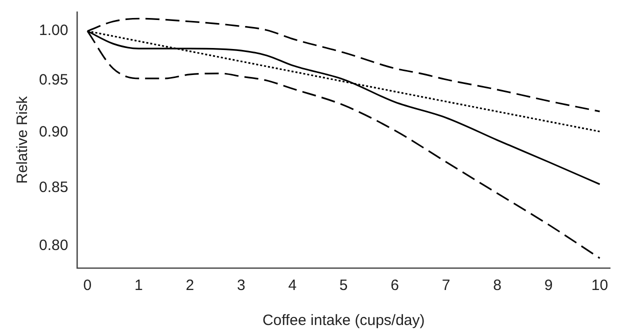 The image size is (620, 334). What do you see at coordinates (138, 285) in the screenshot?
I see `x-tick-label: 1` at bounding box center [138, 285].